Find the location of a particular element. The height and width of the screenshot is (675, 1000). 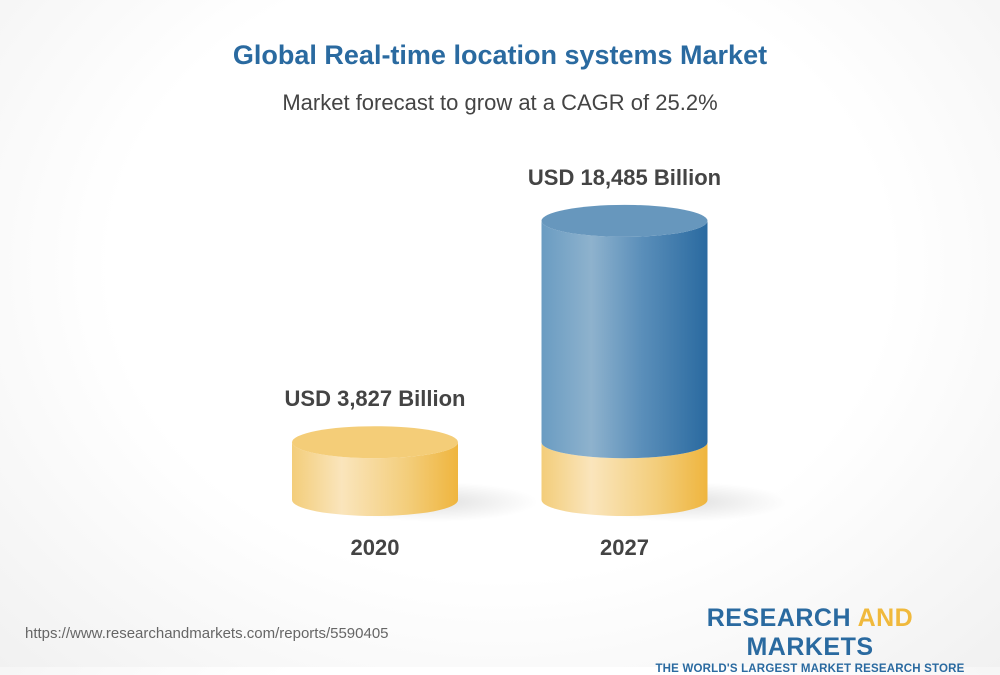

category-label-2020: 2020 is located at coordinates (375, 547).